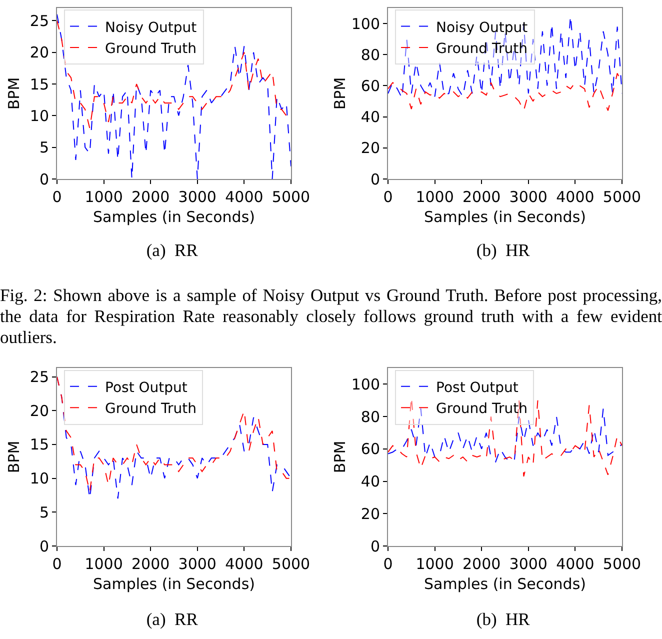 This screenshot has height=639, width=662. I want to click on caption: Fig. 2: Shown above is a sample of Noisy Output vs Ground Truth. Before post processing, the data for Respiration Rate reasonably closely follows ground truth with a few evident outliers., so click(331, 316).